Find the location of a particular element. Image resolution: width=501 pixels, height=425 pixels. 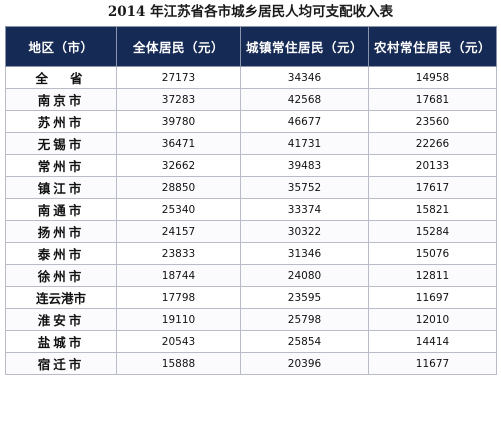

region-cell: 苏州市 is located at coordinates (61, 121).